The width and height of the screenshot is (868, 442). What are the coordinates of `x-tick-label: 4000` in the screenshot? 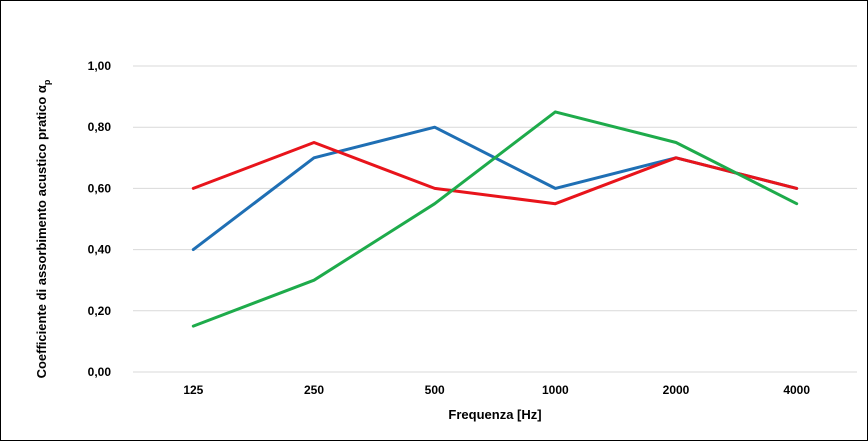 It's located at (796, 390).